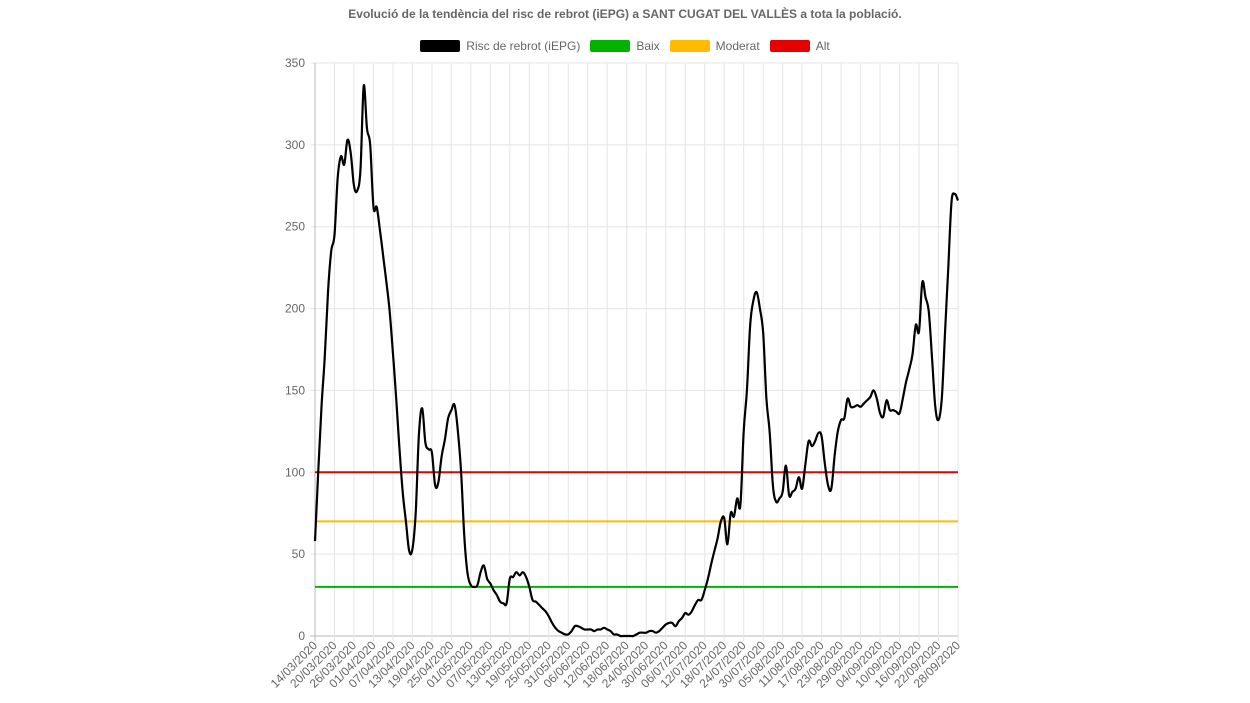 This screenshot has width=1250, height=703. I want to click on legend-swatch-baix, so click(610, 46).